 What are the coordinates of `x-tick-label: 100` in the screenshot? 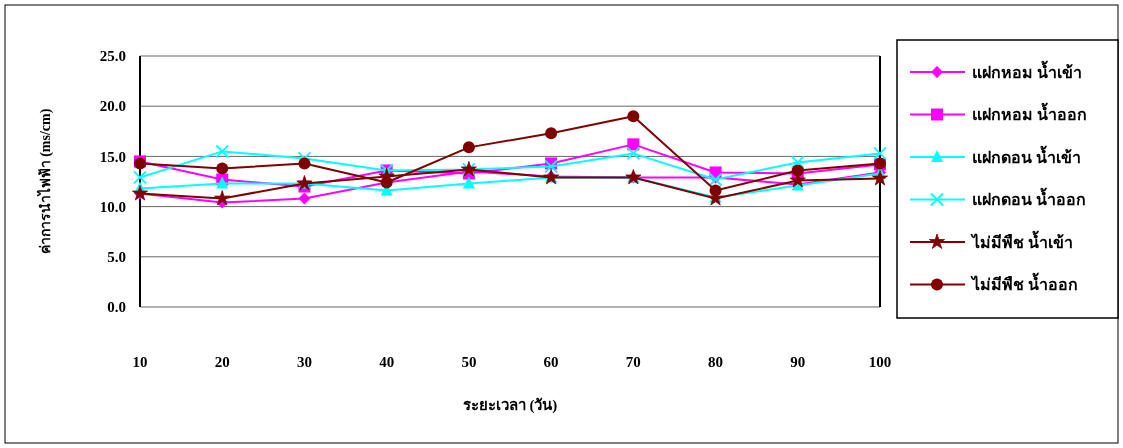 It's located at (880, 362).